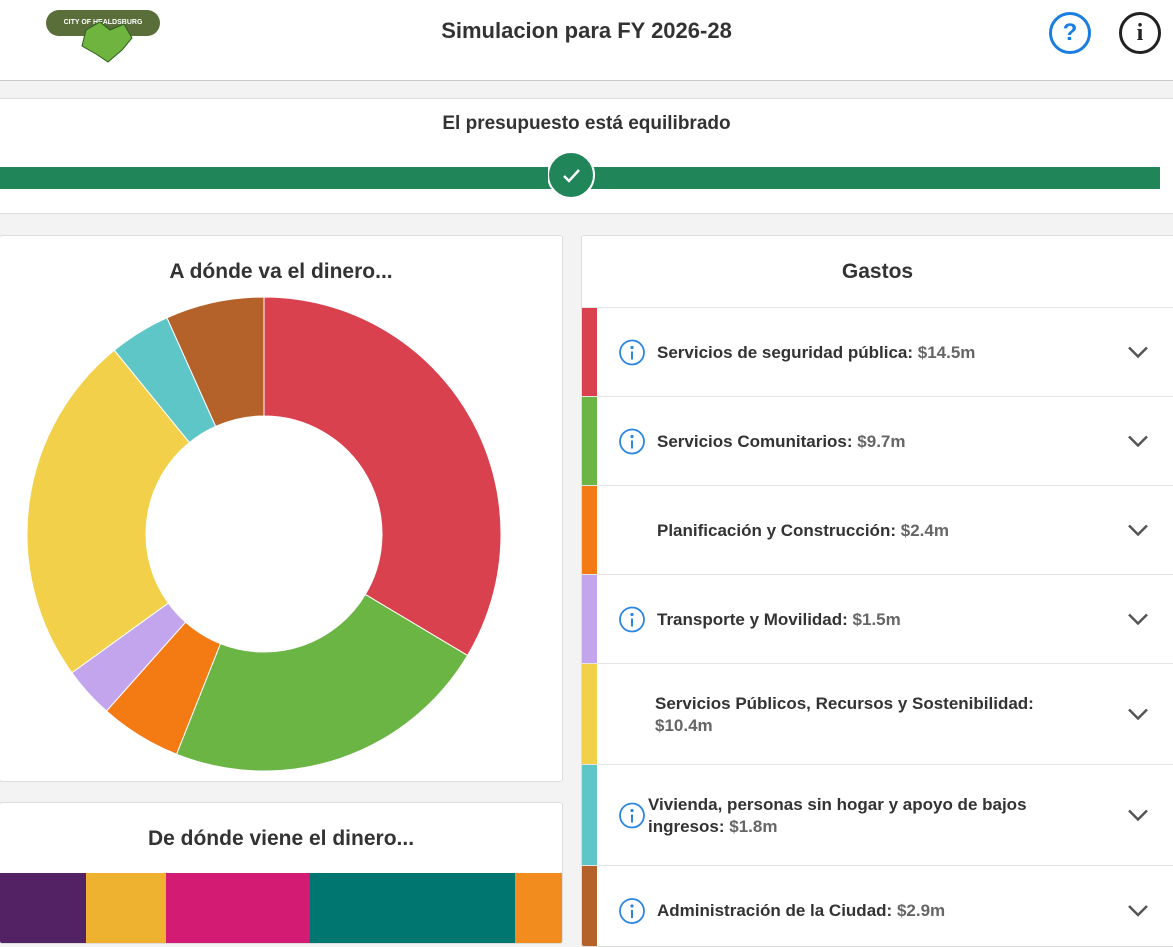  I want to click on expense-label: Servicios de seguridad pública: $14.5m, so click(867, 353).